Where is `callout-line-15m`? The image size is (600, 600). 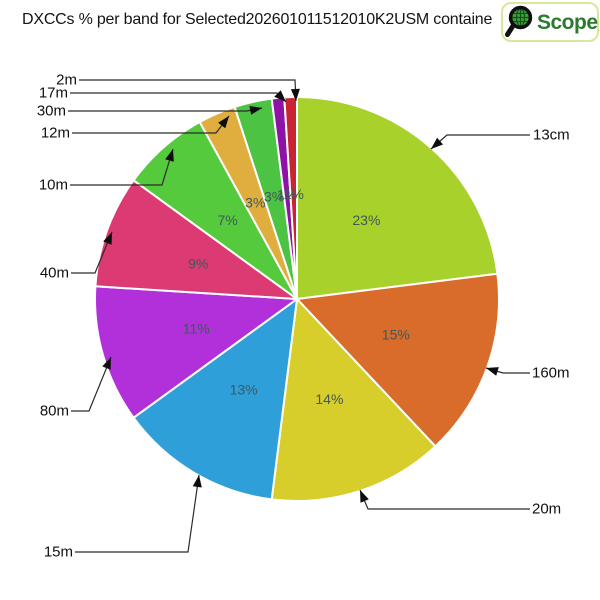 callout-line-15m is located at coordinates (137, 513).